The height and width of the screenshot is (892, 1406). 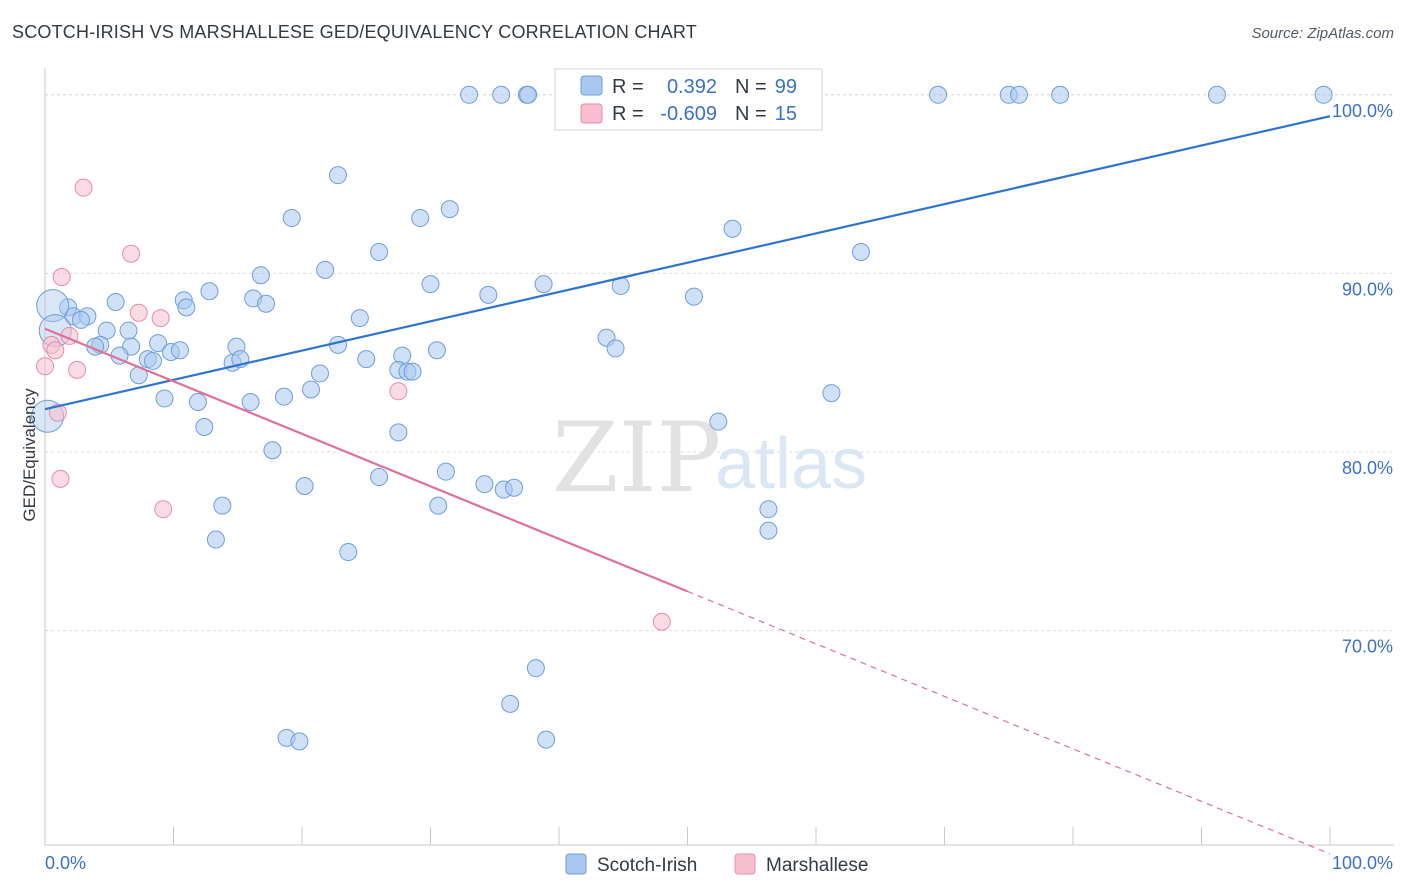 I want to click on x-tick-label: 0.0%, so click(x=65, y=863).